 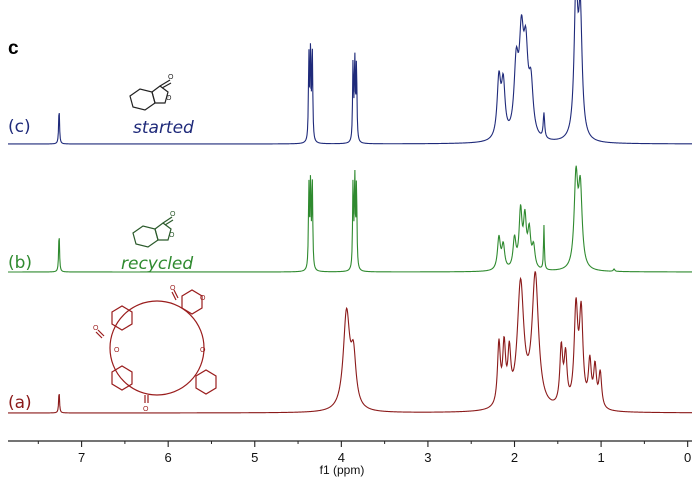 I want to click on x-tick-label: 1, so click(x=600, y=457).